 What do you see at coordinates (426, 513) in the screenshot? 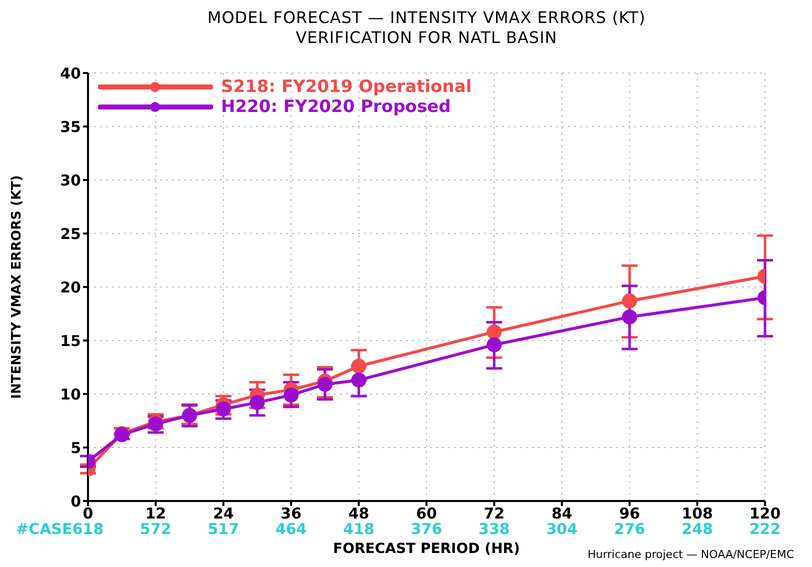
I see `x-tick-label: 60` at bounding box center [426, 513].